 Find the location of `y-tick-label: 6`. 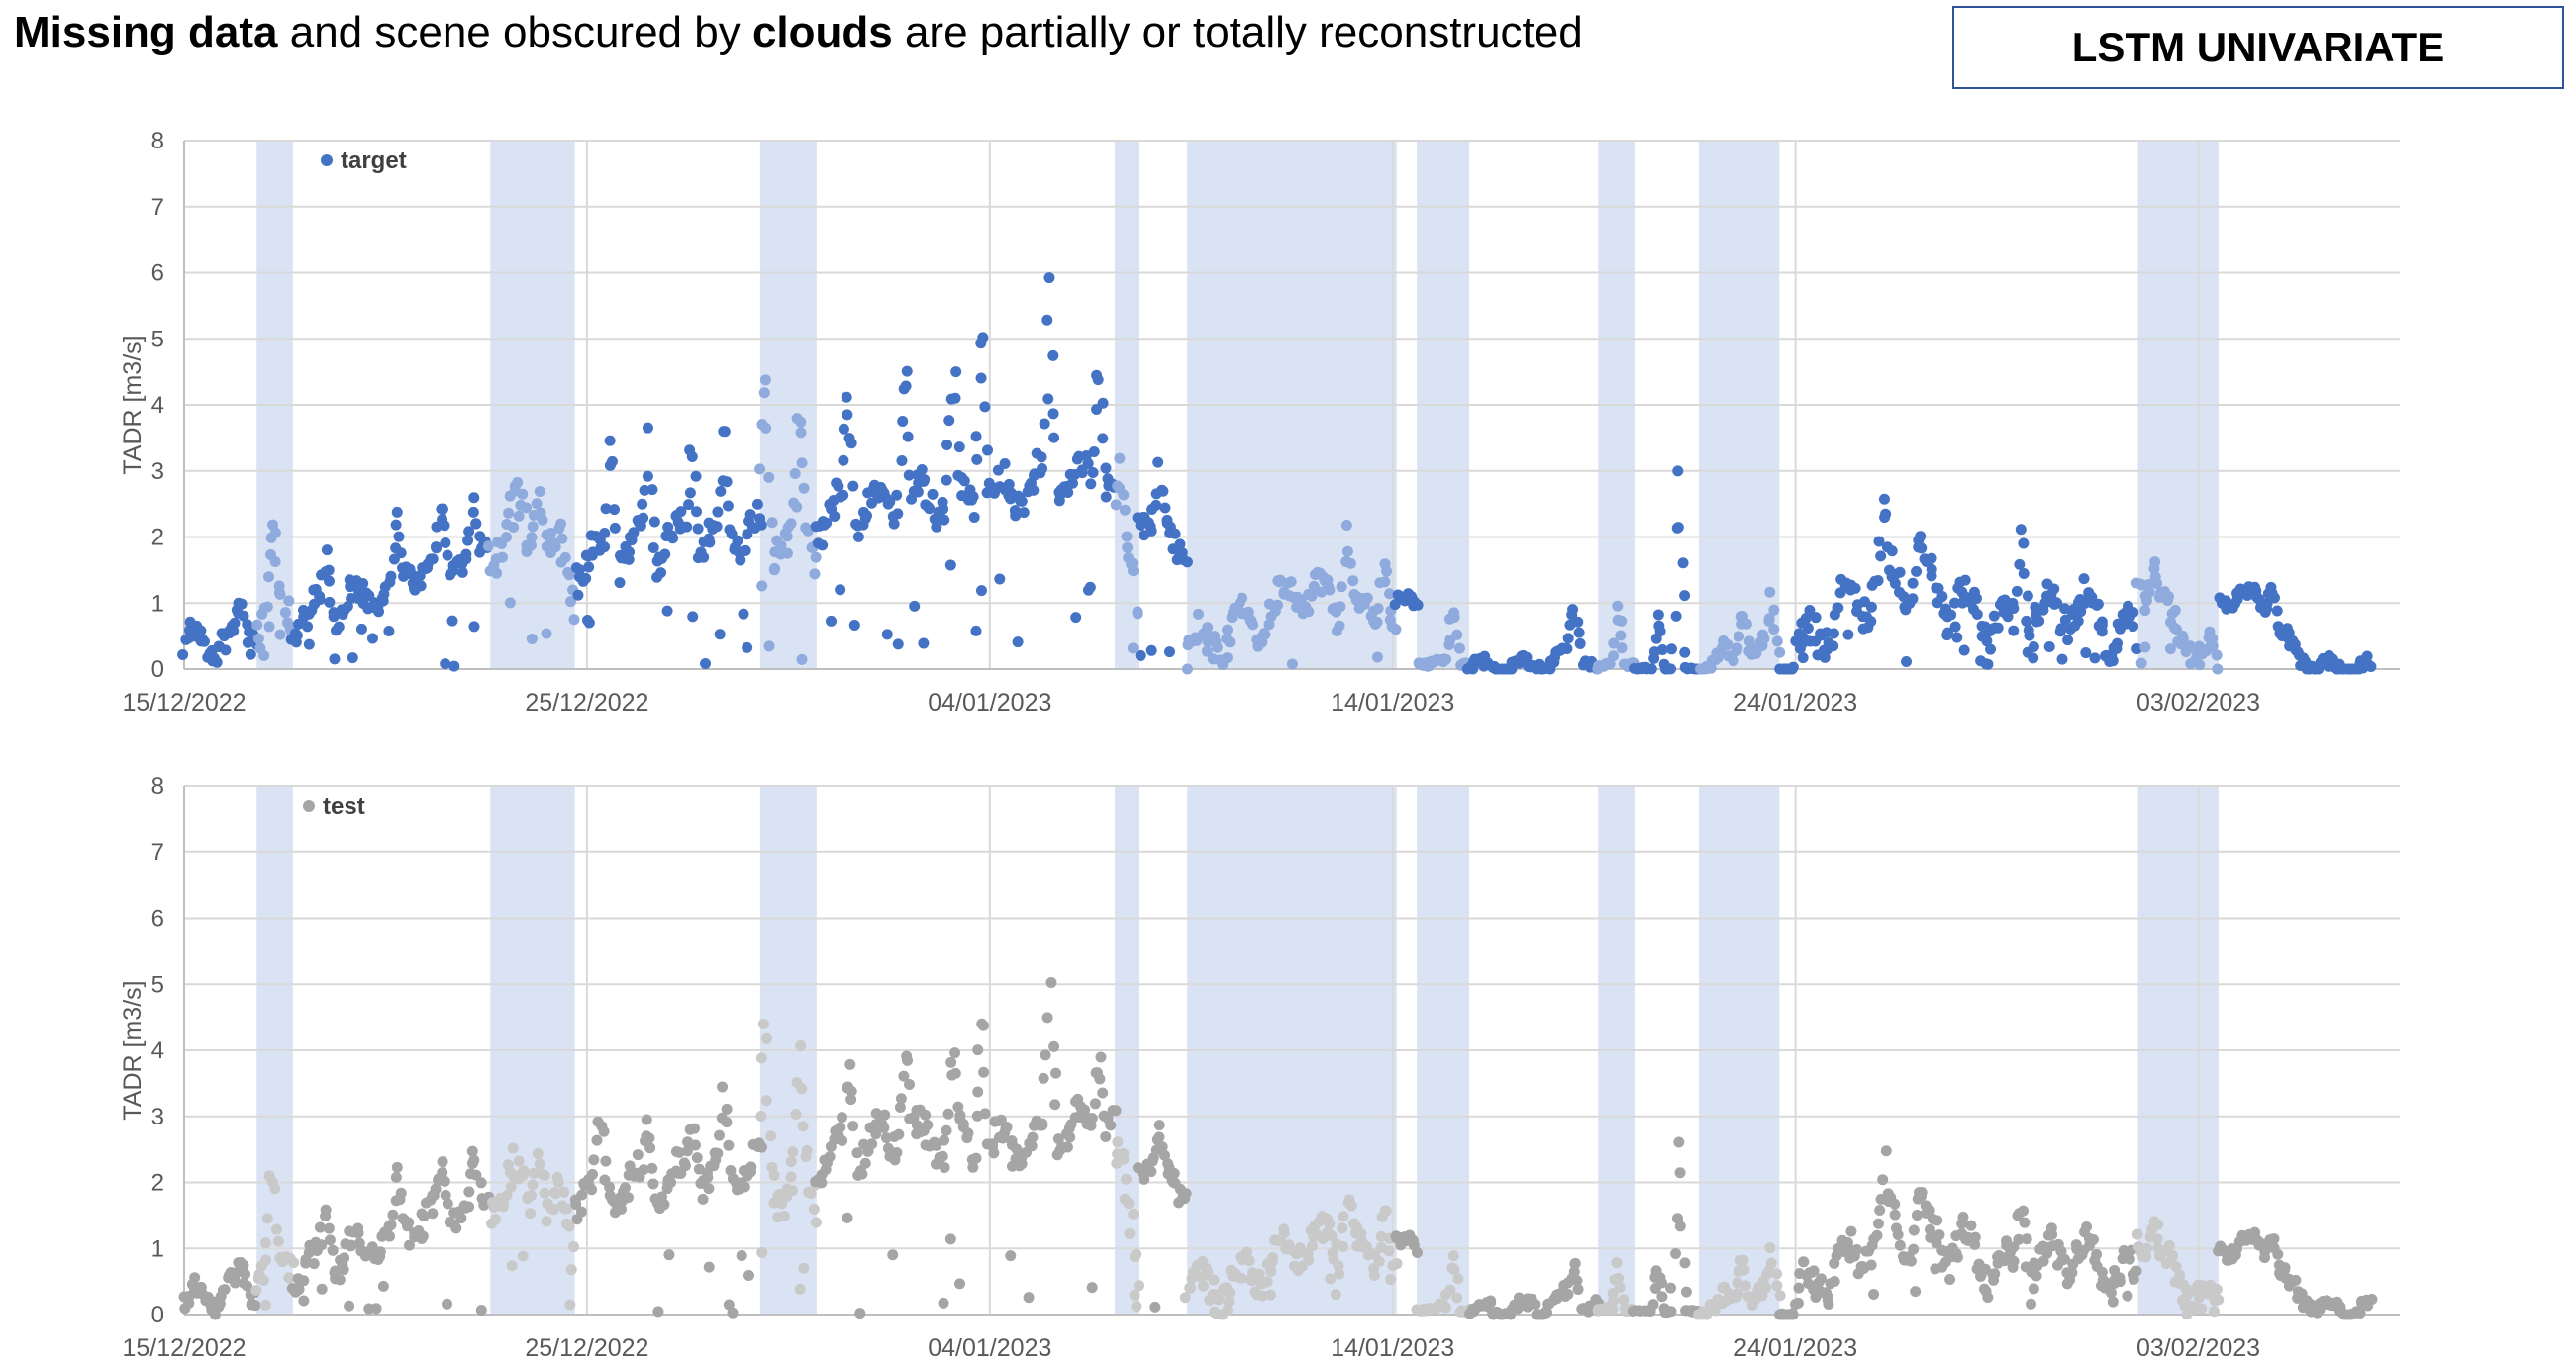

y-tick-label: 6 is located at coordinates (158, 919).